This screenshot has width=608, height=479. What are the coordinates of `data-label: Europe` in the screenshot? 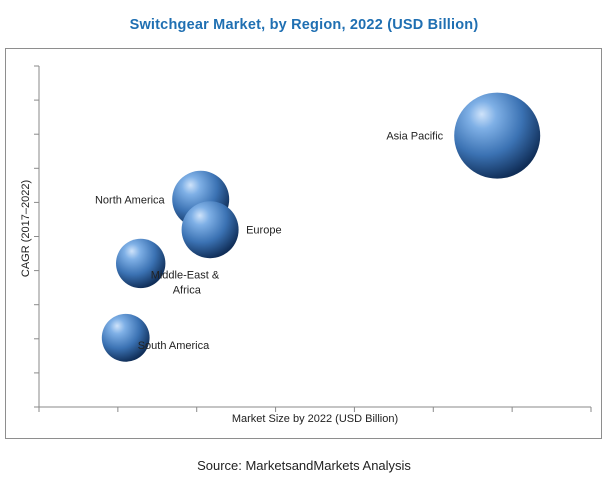 It's located at (263, 231).